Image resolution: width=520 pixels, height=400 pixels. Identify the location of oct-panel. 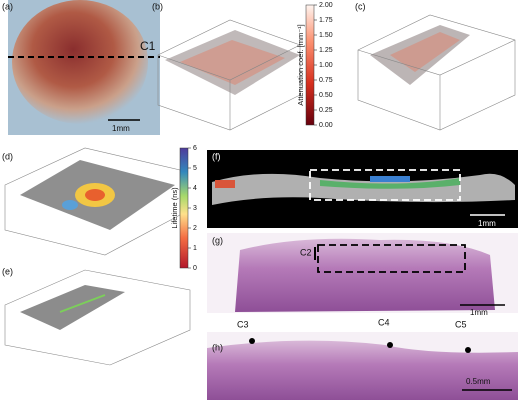
(362, 189).